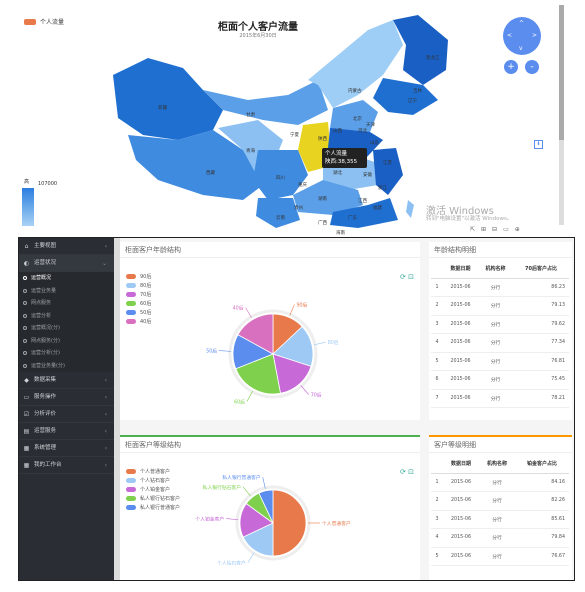 This screenshot has width=585, height=592. What do you see at coordinates (250, 115) in the screenshot?
I see `map-region-label: 甘肃` at bounding box center [250, 115].